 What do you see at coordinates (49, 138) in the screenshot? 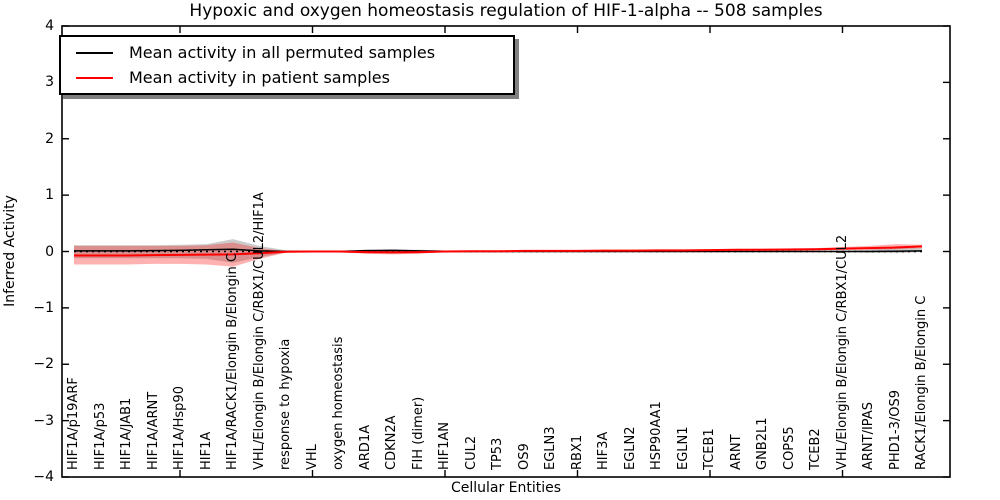
I see `y-tick-label: 2` at bounding box center [49, 138].